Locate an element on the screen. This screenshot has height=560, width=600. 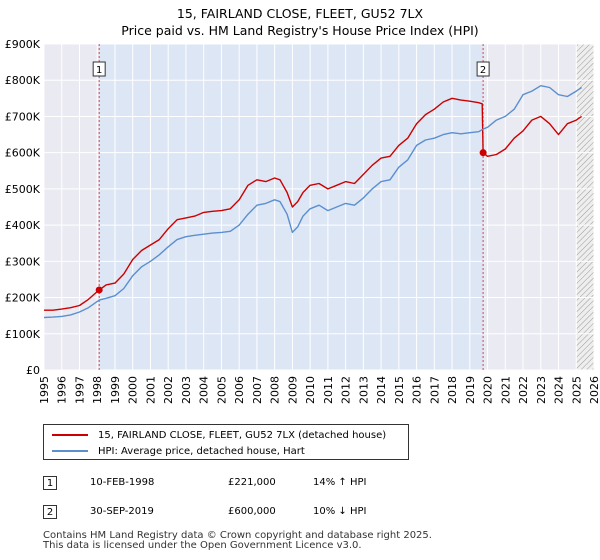
y-tick-label: £400K is located at coordinates (23, 225).